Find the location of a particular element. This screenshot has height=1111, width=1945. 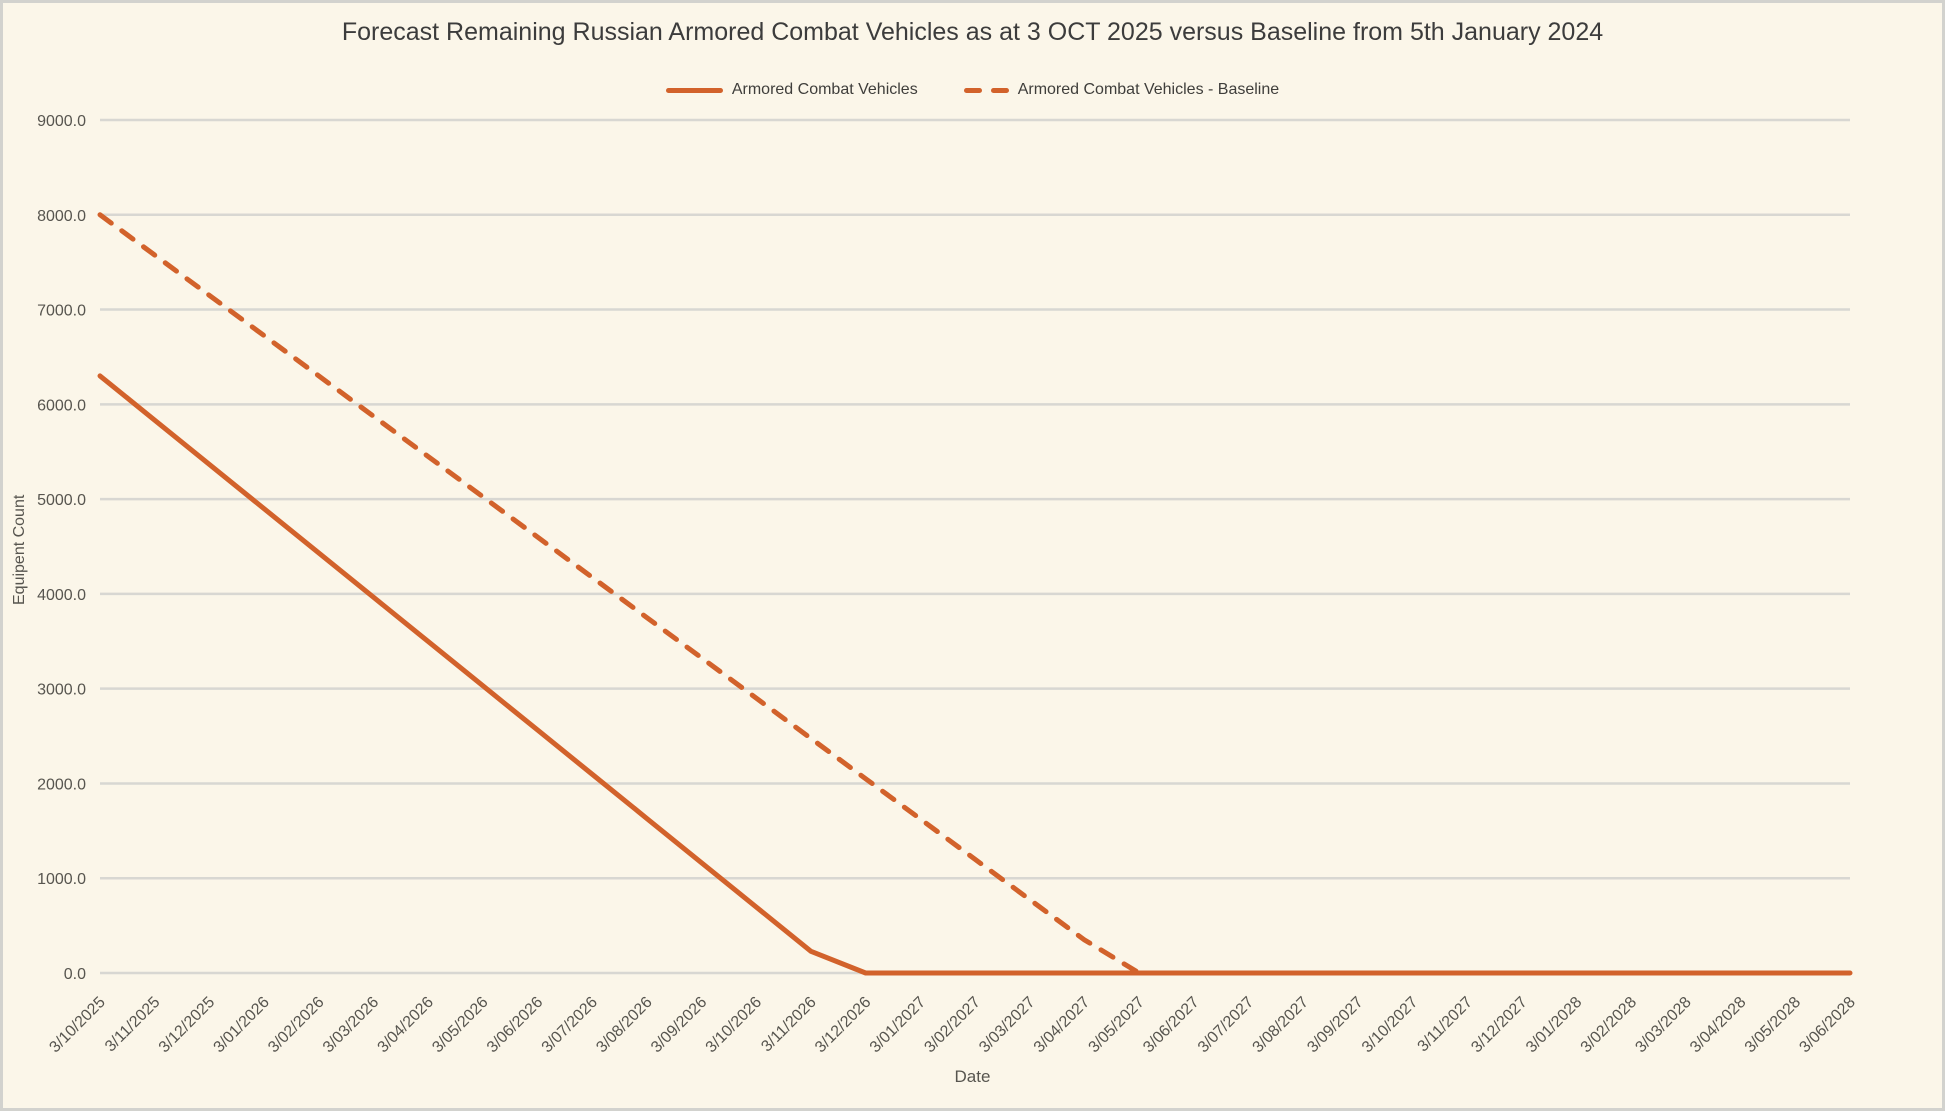

y-tick-label: 0.0 is located at coordinates (75, 974).